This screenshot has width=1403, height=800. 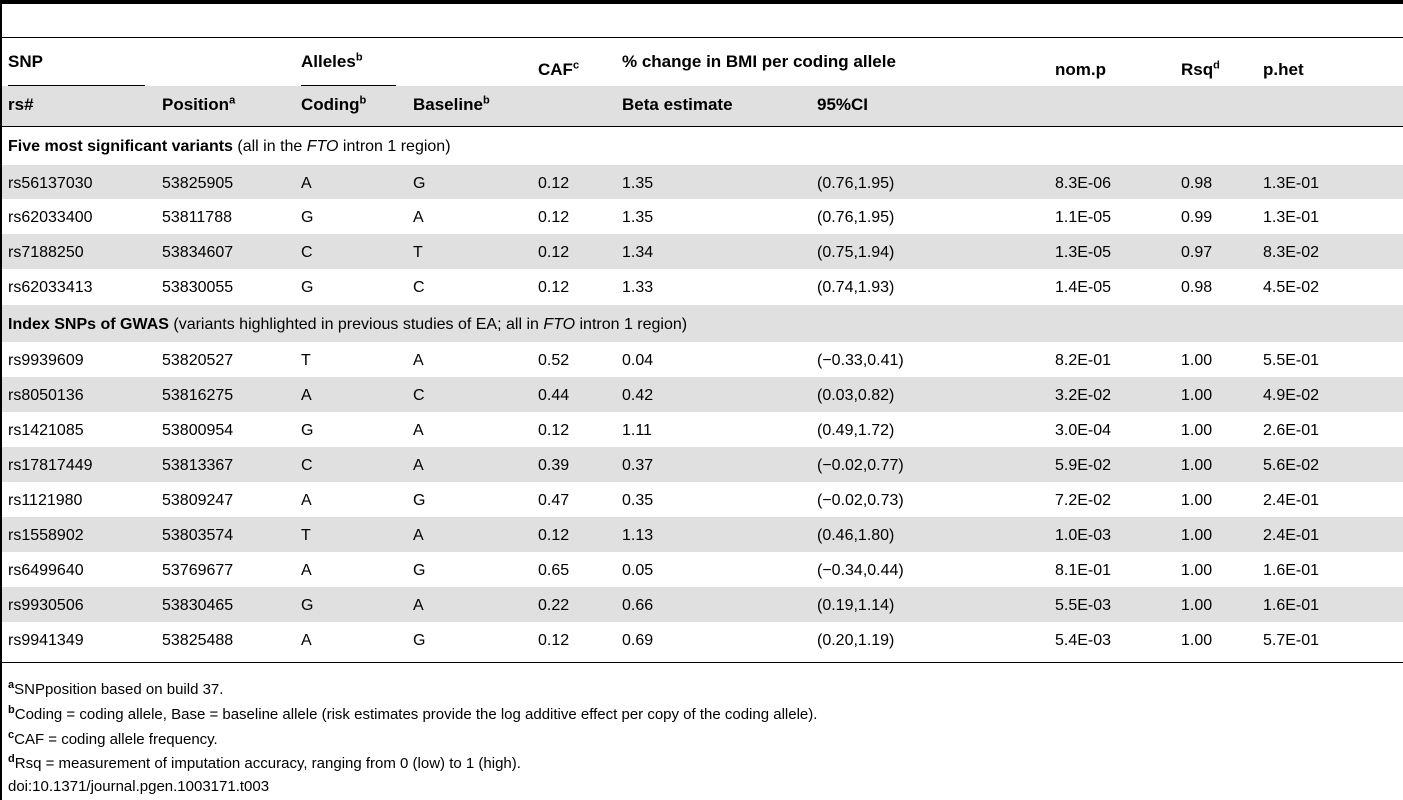 I want to click on cell-phet: 8.3E-02, so click(x=1291, y=252).